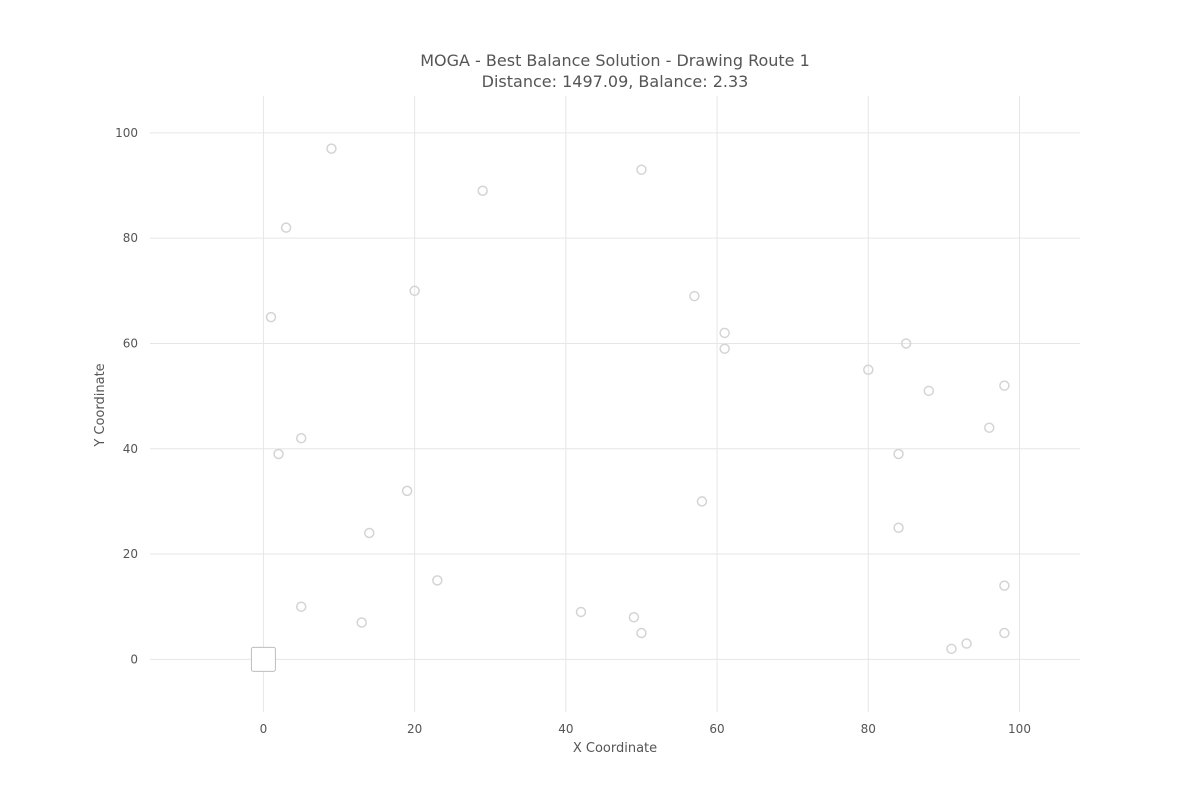  I want to click on x-tick-label: 40, so click(565, 729).